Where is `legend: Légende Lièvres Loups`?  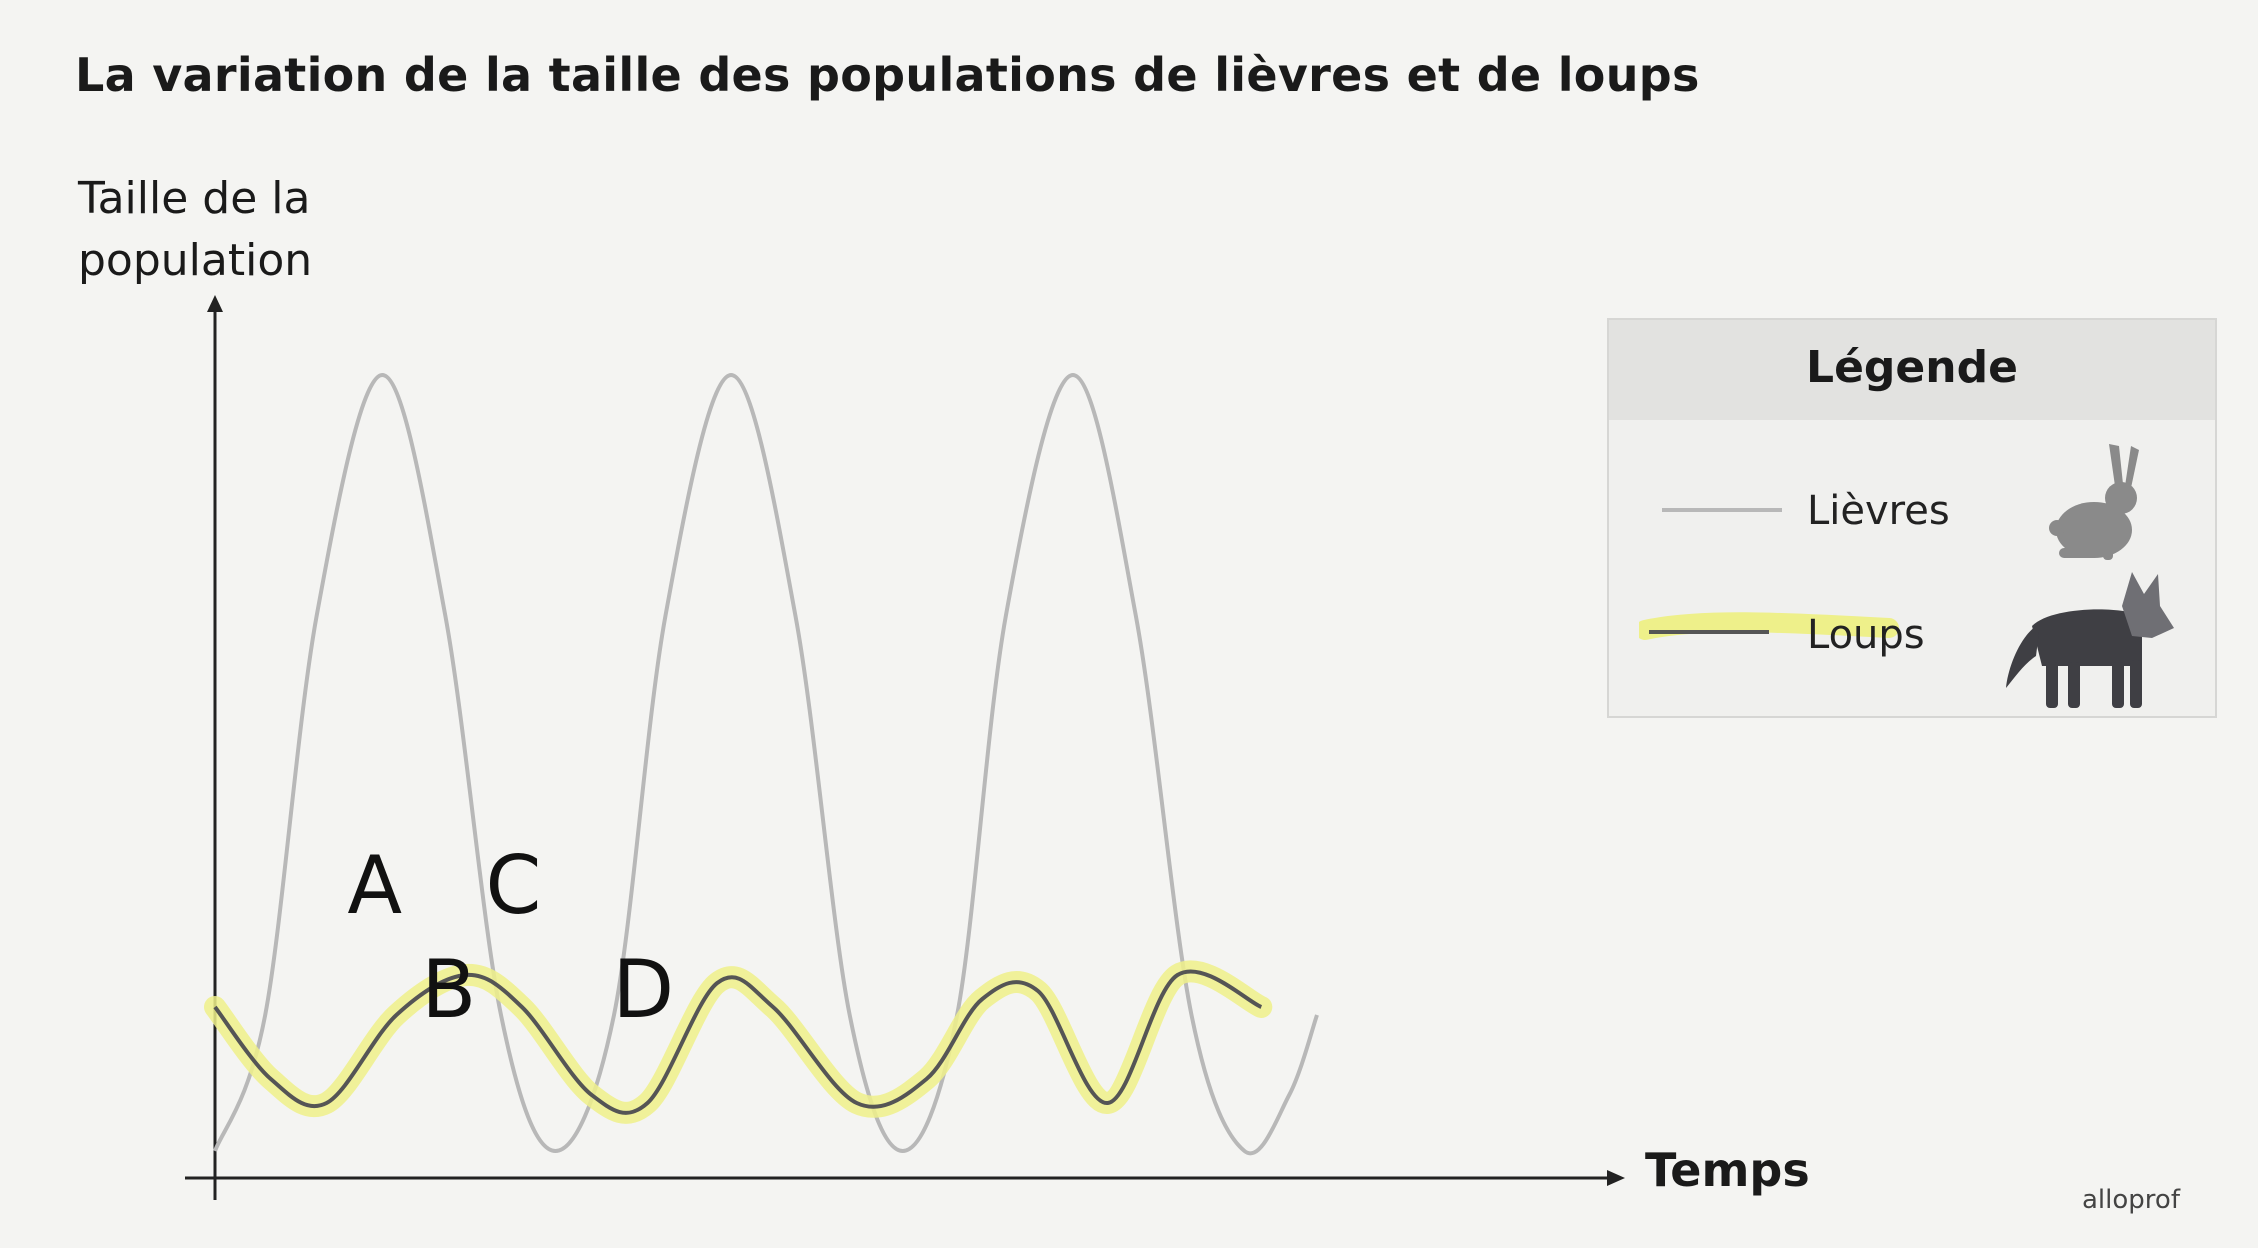
legend: Légende Lièvres Loups is located at coordinates (1912, 518).